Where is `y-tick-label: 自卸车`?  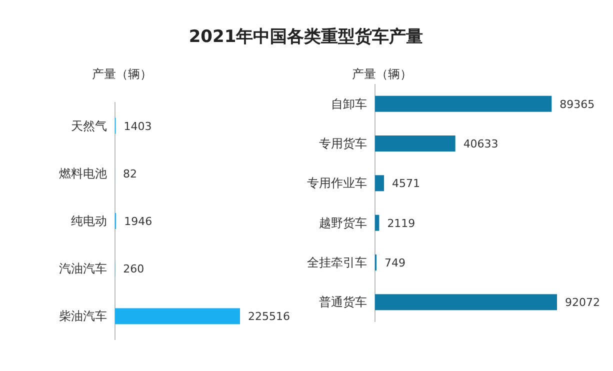 y-tick-label: 自卸车 is located at coordinates (349, 103).